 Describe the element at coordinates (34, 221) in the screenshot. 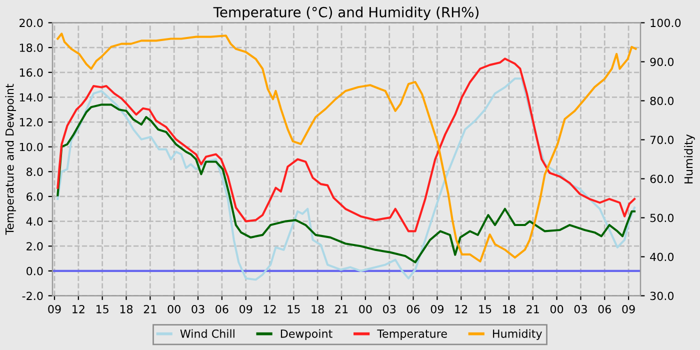

I see `y-tick-label: 4.0` at that location.